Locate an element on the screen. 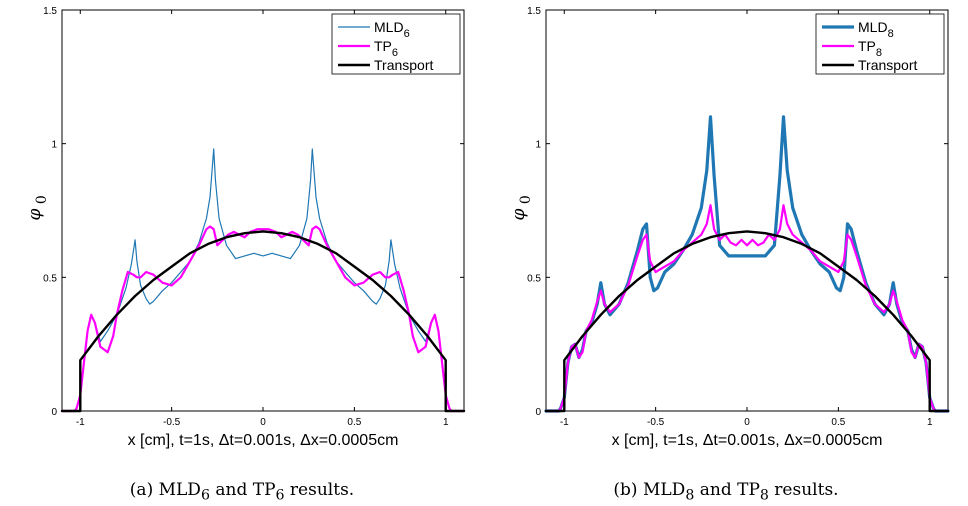 This screenshot has height=506, width=968. caption-b: (b) MLD8 and TP8 results. is located at coordinates (726, 491).